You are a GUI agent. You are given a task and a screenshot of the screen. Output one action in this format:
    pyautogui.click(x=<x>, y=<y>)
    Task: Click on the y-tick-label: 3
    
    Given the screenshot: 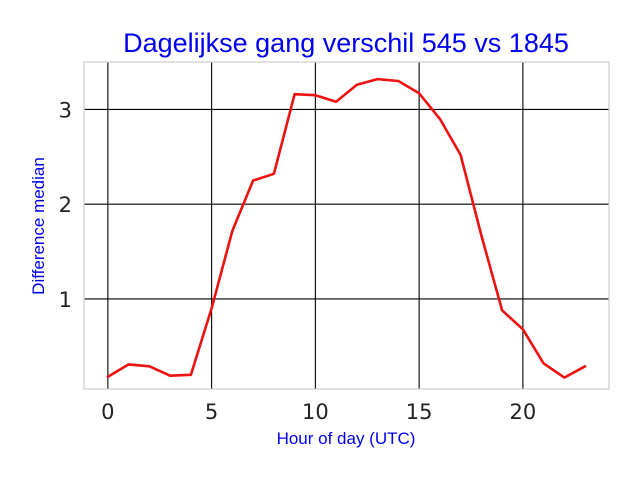 What is the action you would take?
    pyautogui.click(x=65, y=110)
    